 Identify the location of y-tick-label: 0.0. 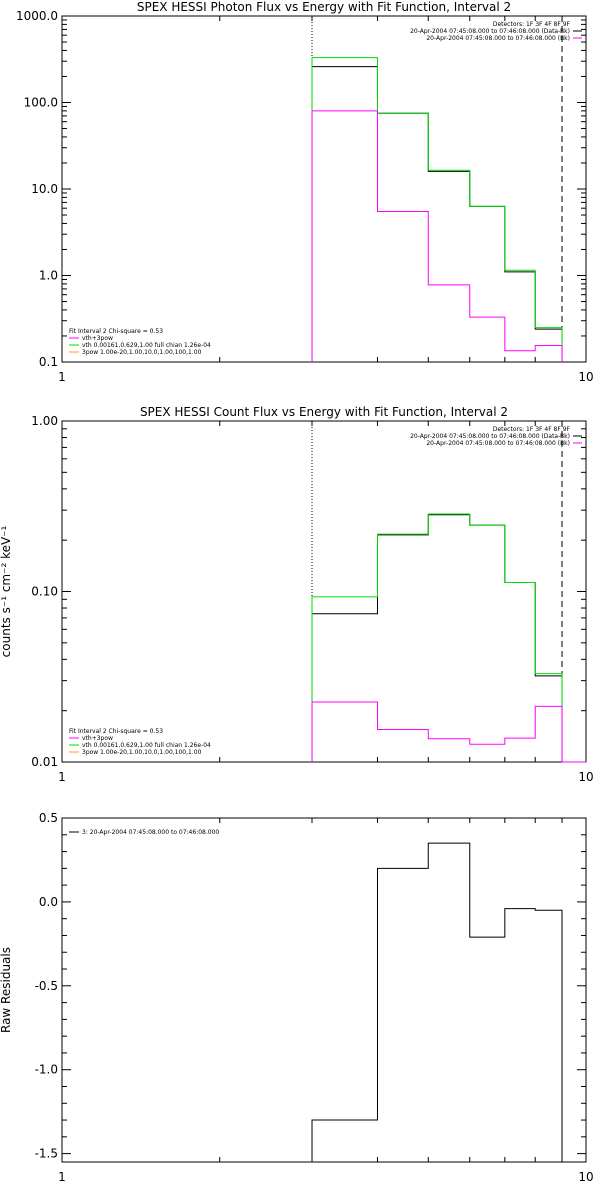
(48, 902).